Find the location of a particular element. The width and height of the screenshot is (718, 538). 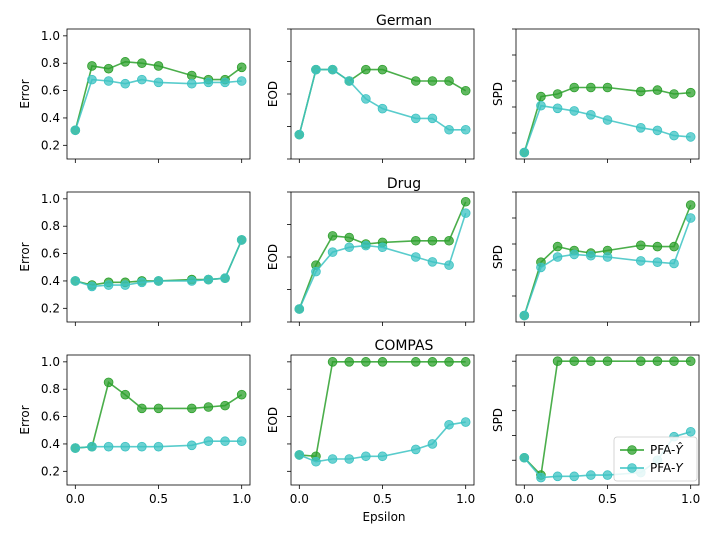

y-axis-label-r1c0: Error is located at coordinates (25, 256).